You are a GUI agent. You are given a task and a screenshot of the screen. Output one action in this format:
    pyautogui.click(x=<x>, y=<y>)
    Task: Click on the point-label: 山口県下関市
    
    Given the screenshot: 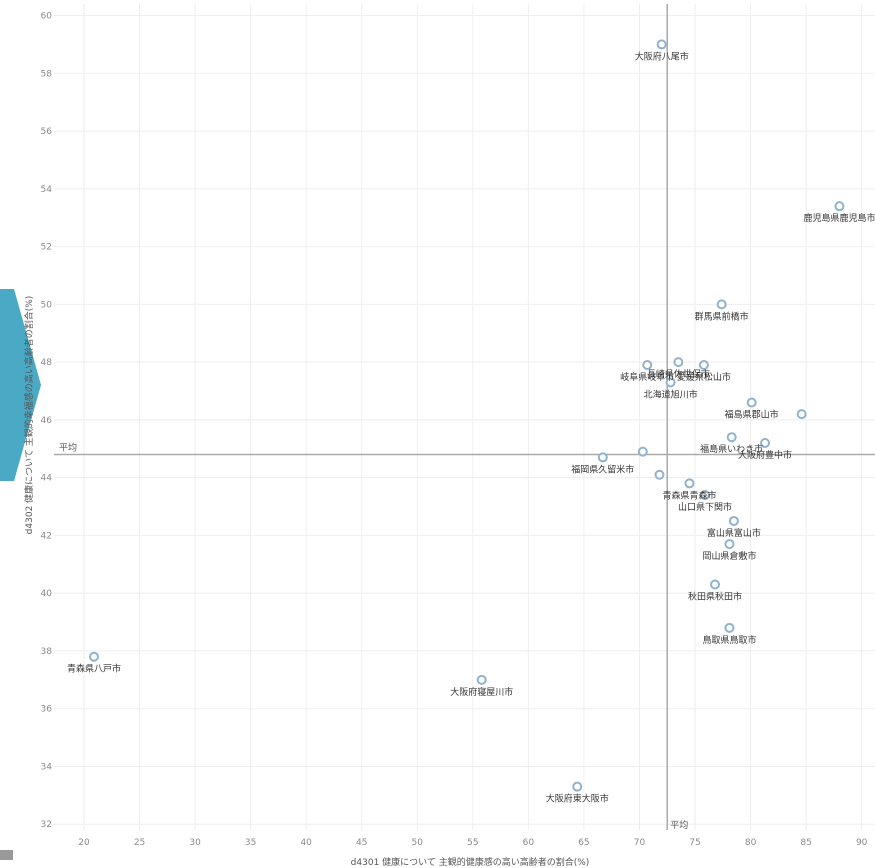 What is the action you would take?
    pyautogui.click(x=705, y=507)
    